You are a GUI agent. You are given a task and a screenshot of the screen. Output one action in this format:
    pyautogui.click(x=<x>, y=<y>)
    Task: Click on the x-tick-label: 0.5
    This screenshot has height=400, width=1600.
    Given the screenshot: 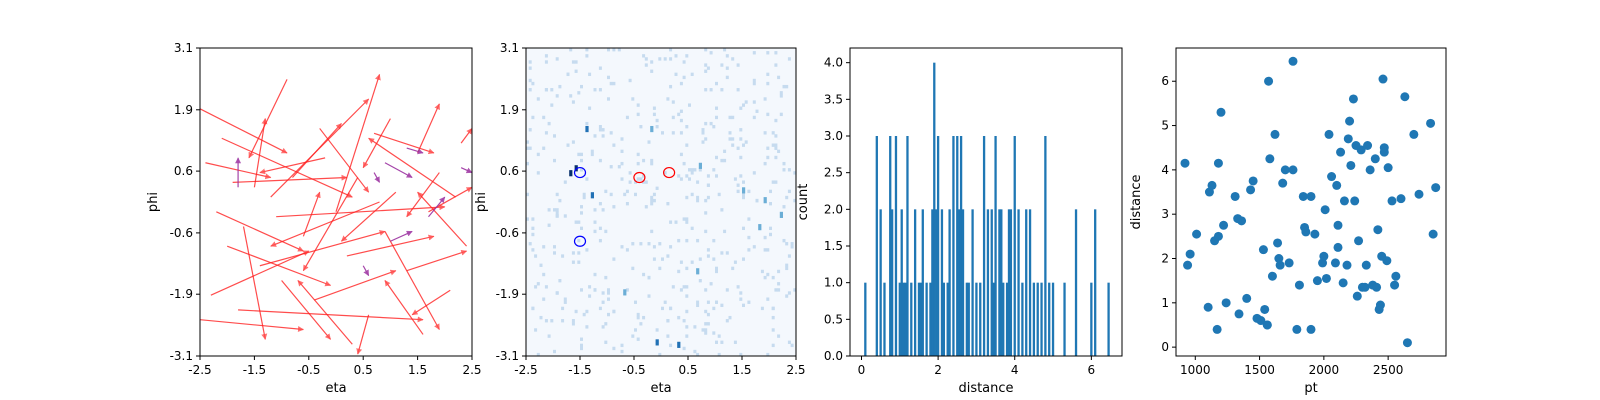 What is the action you would take?
    pyautogui.click(x=687, y=370)
    